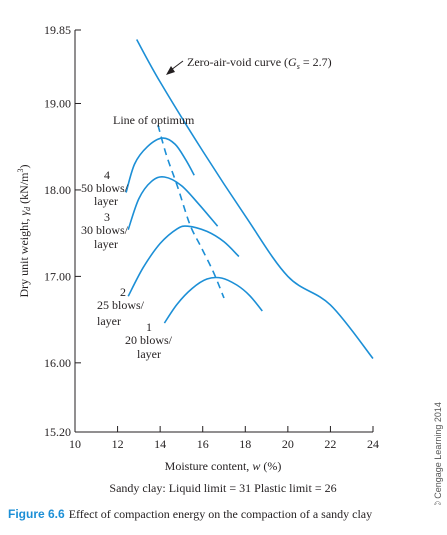  I want to click on curve-2-number: 2, so click(123, 292).